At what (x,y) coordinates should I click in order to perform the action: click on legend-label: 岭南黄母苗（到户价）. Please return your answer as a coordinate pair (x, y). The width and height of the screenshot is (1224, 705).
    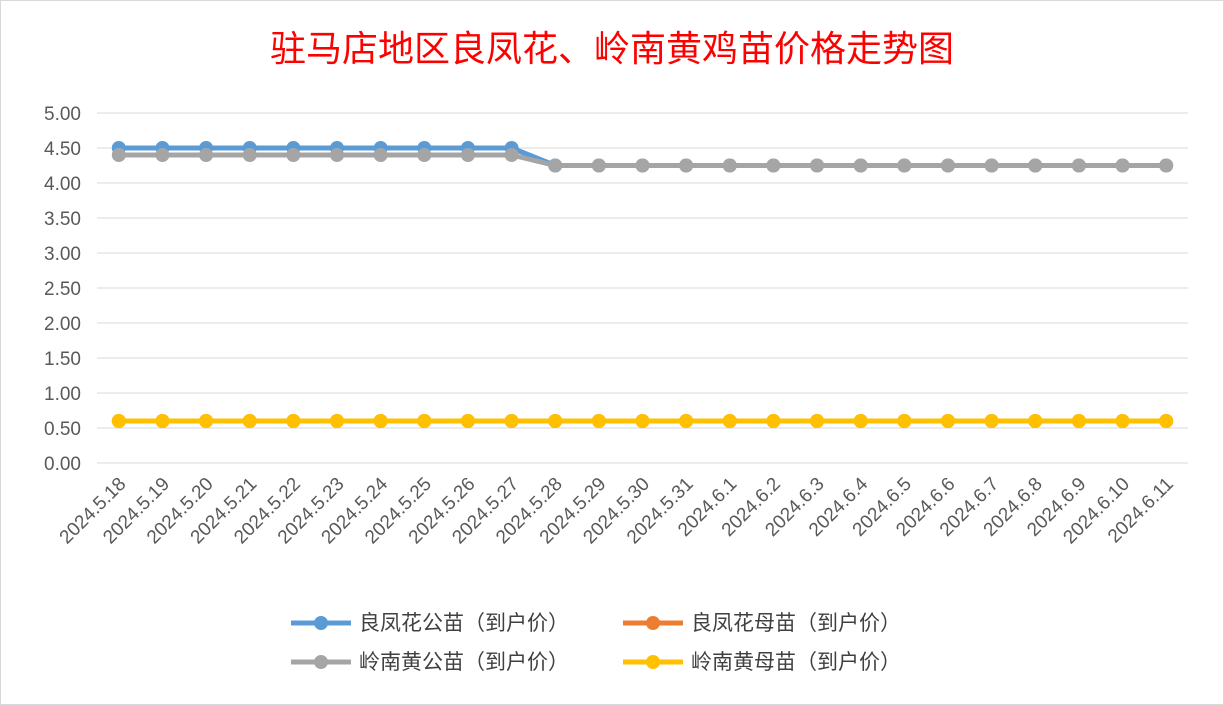
    Looking at the image, I should click on (796, 662).